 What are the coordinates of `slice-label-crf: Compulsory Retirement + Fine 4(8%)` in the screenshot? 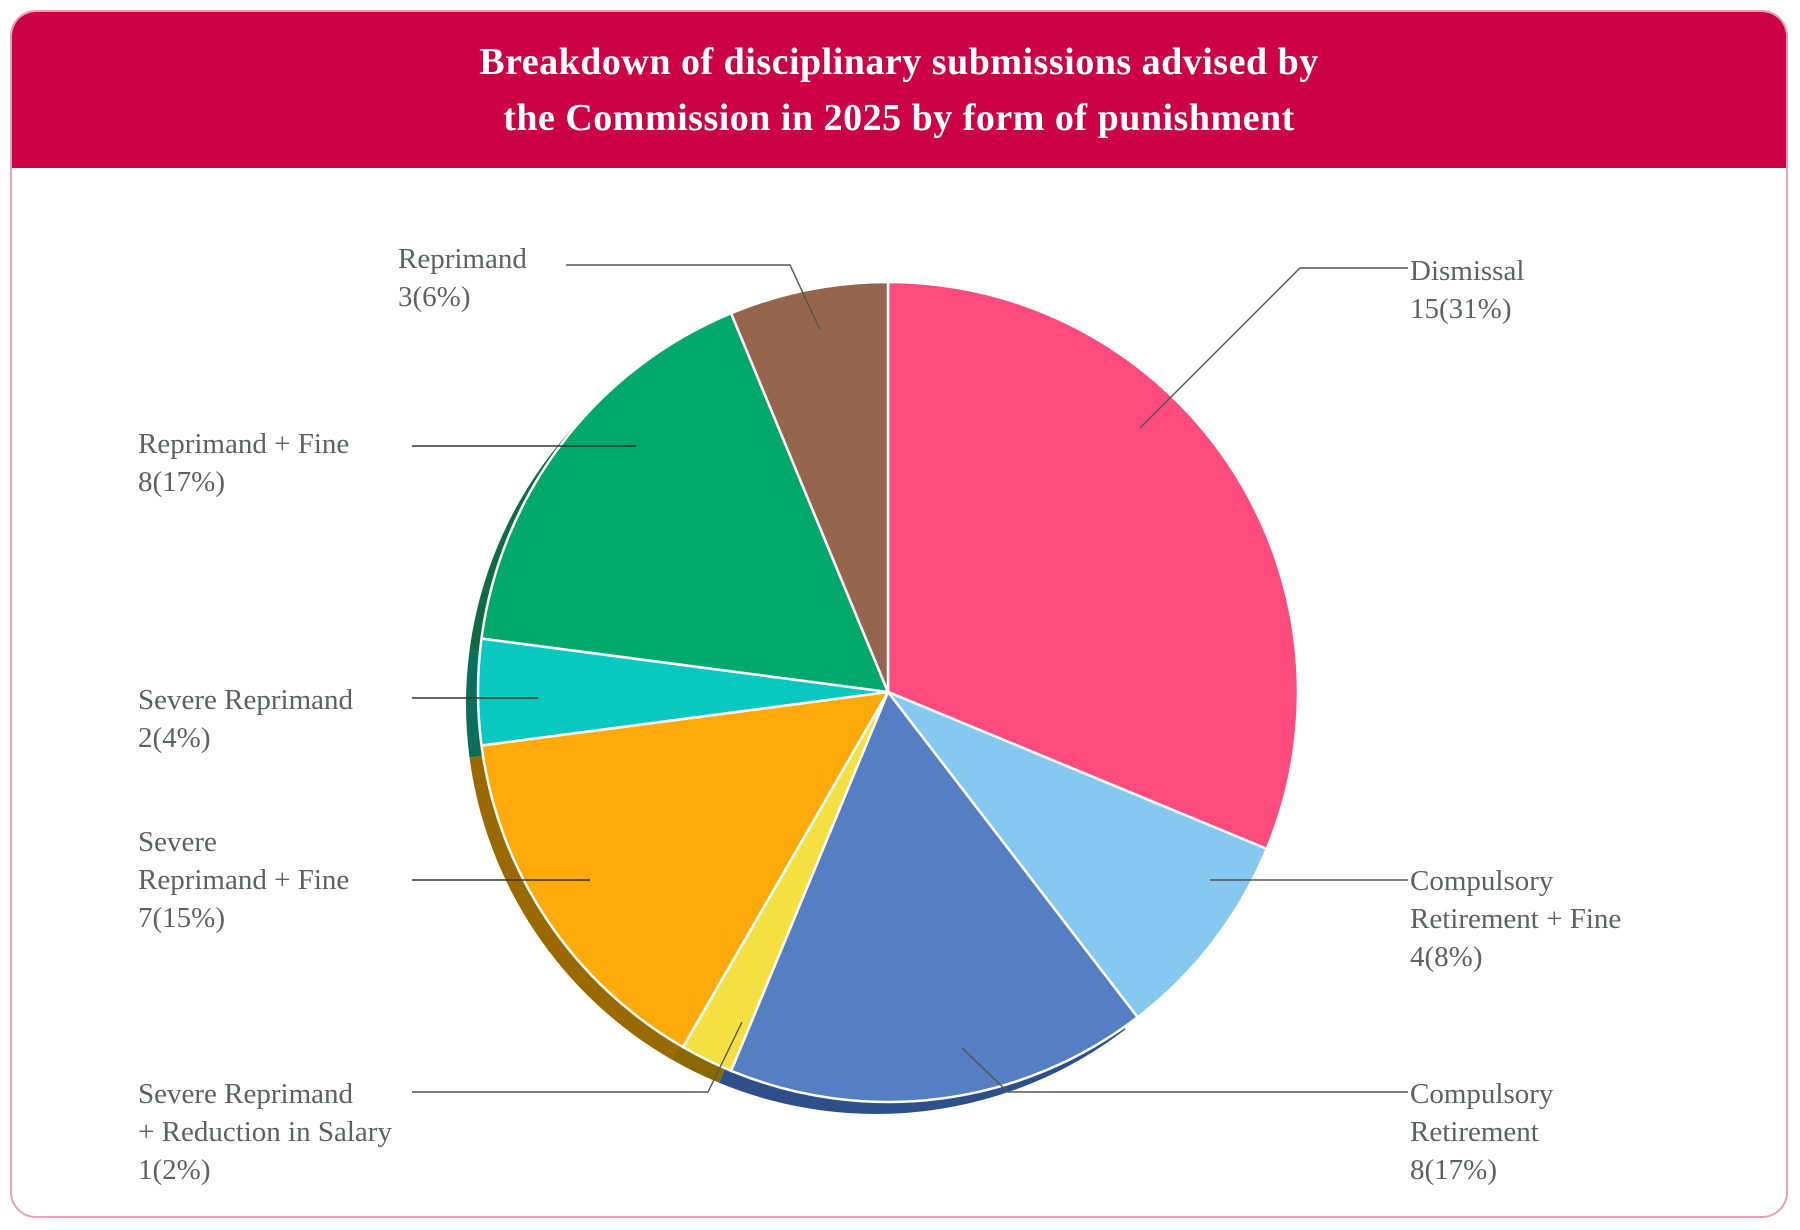 It's located at (1515, 919).